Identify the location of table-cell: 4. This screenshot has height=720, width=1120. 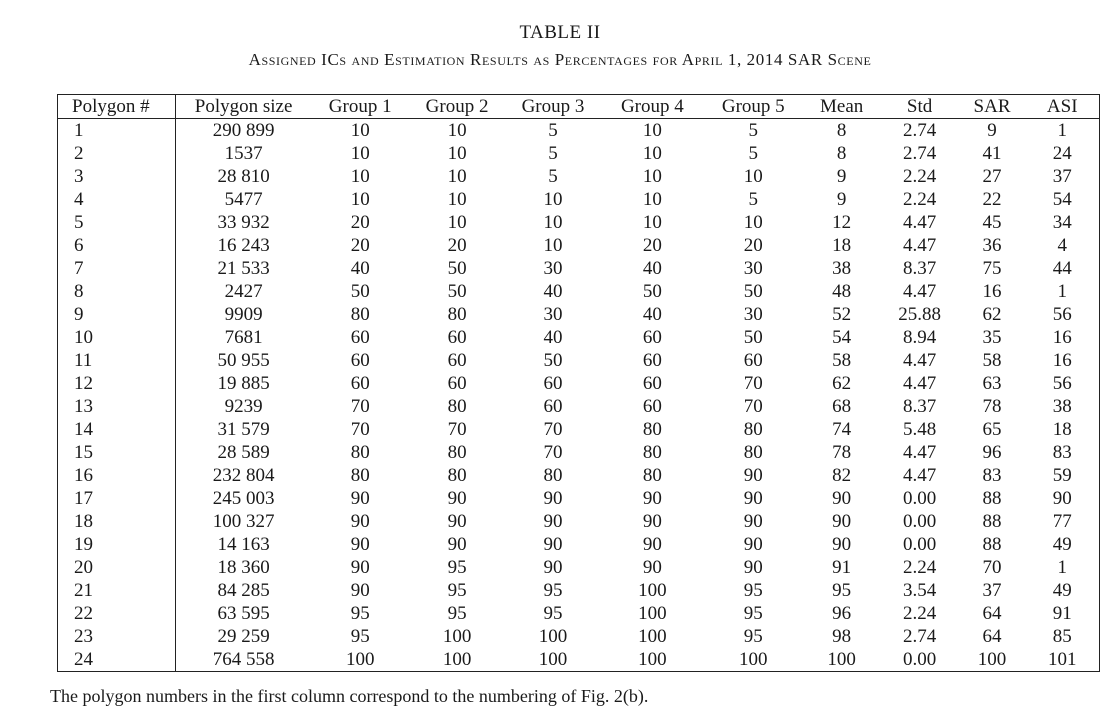
(116, 199).